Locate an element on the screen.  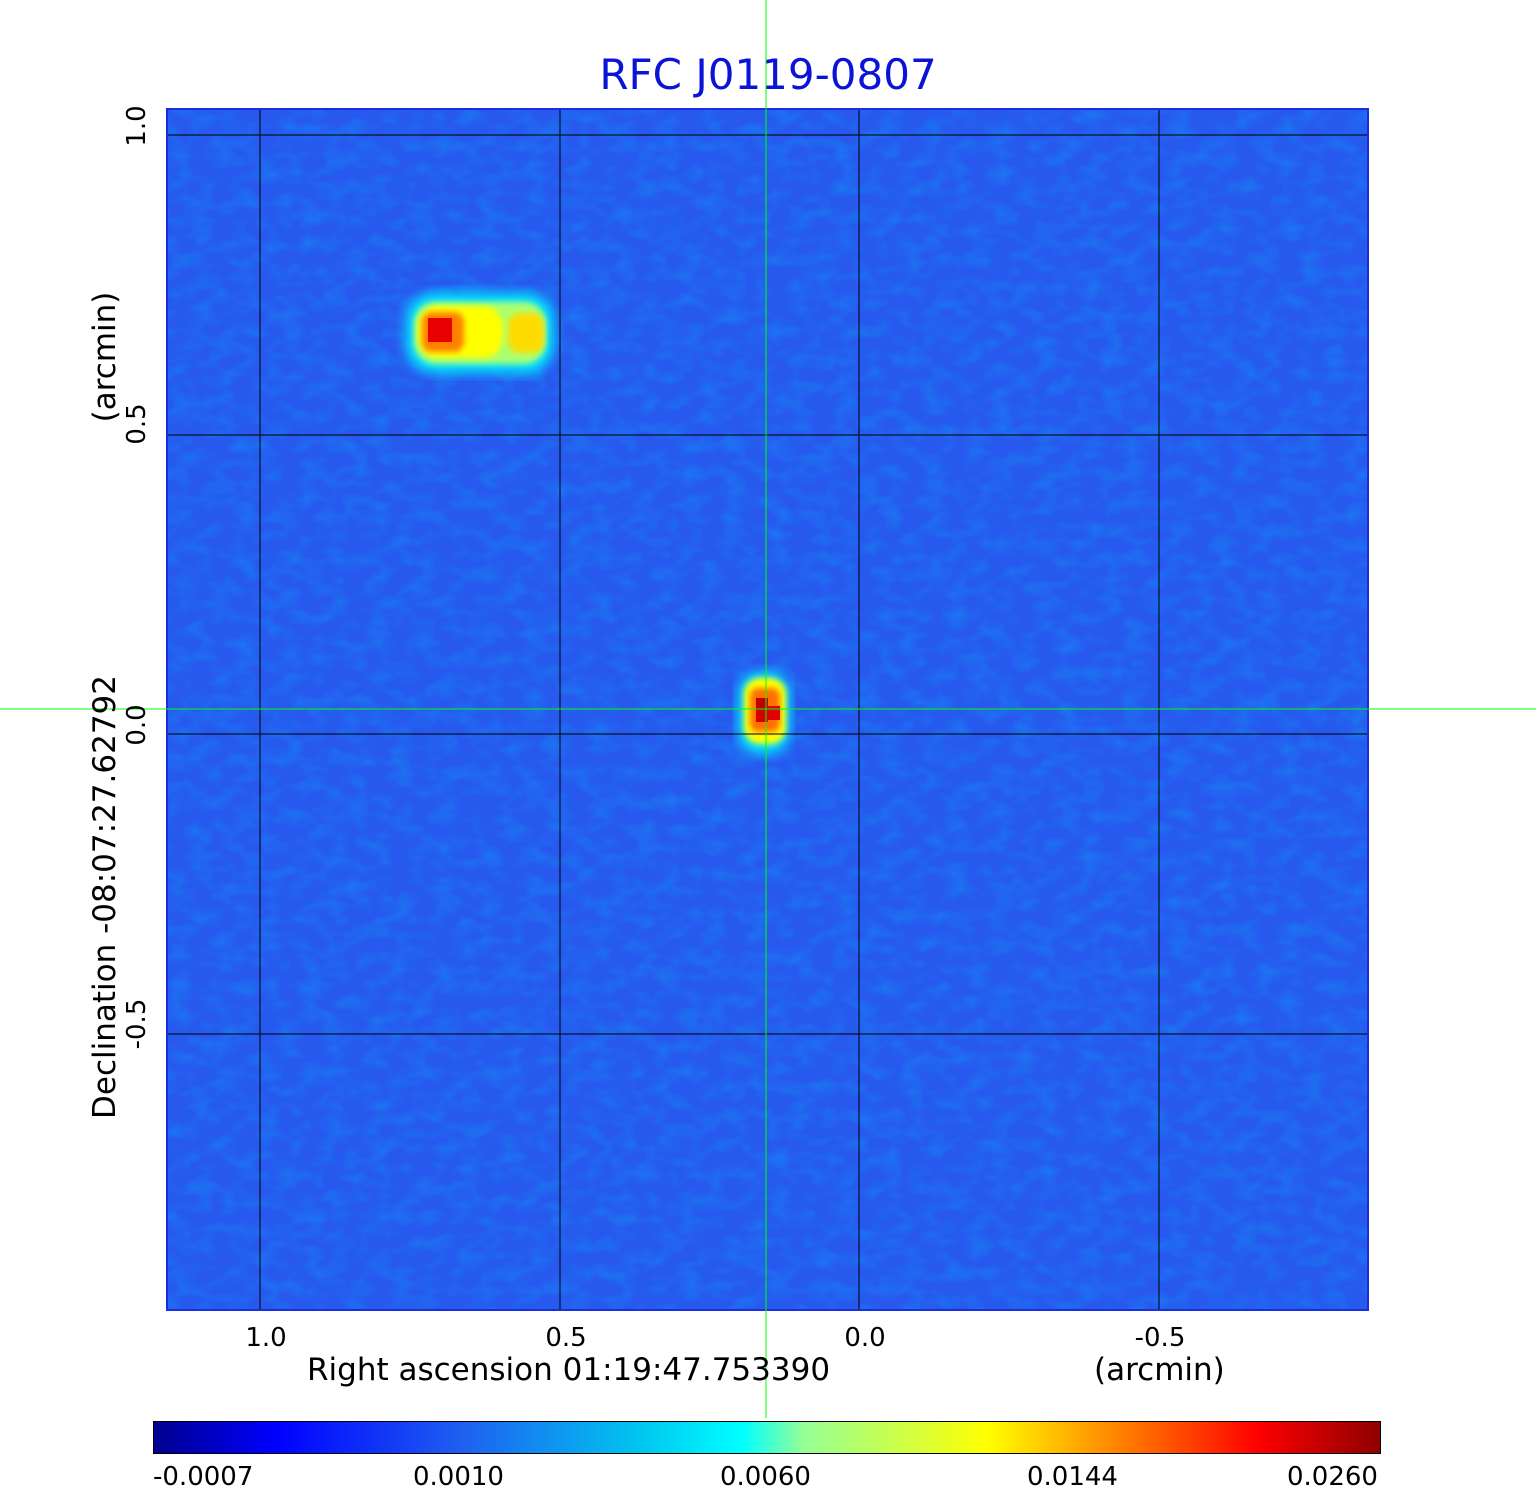
colorbar is located at coordinates (767, 1437).